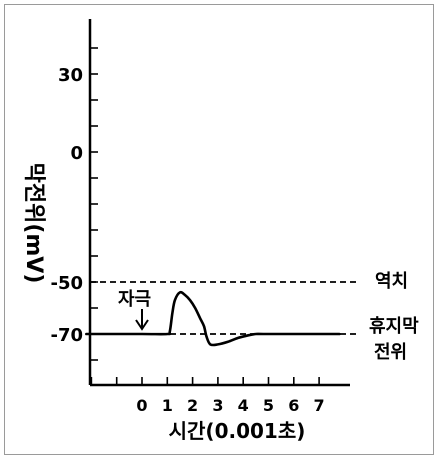  I want to click on threshold-label: 역치, so click(391, 281).